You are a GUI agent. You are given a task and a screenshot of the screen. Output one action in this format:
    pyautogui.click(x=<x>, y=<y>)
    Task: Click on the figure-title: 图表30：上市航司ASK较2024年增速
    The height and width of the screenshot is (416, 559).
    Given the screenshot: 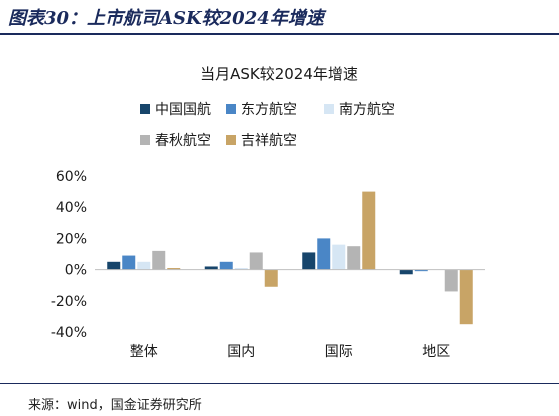 What is the action you would take?
    pyautogui.click(x=166, y=18)
    